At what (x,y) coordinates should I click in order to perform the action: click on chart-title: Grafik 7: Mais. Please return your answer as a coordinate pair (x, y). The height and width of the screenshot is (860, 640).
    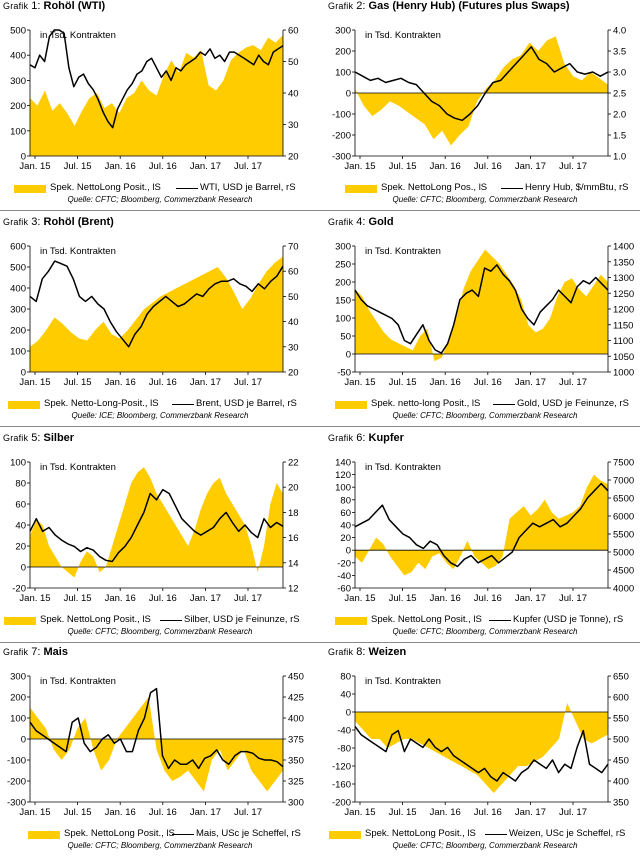
    Looking at the image, I should click on (35, 652).